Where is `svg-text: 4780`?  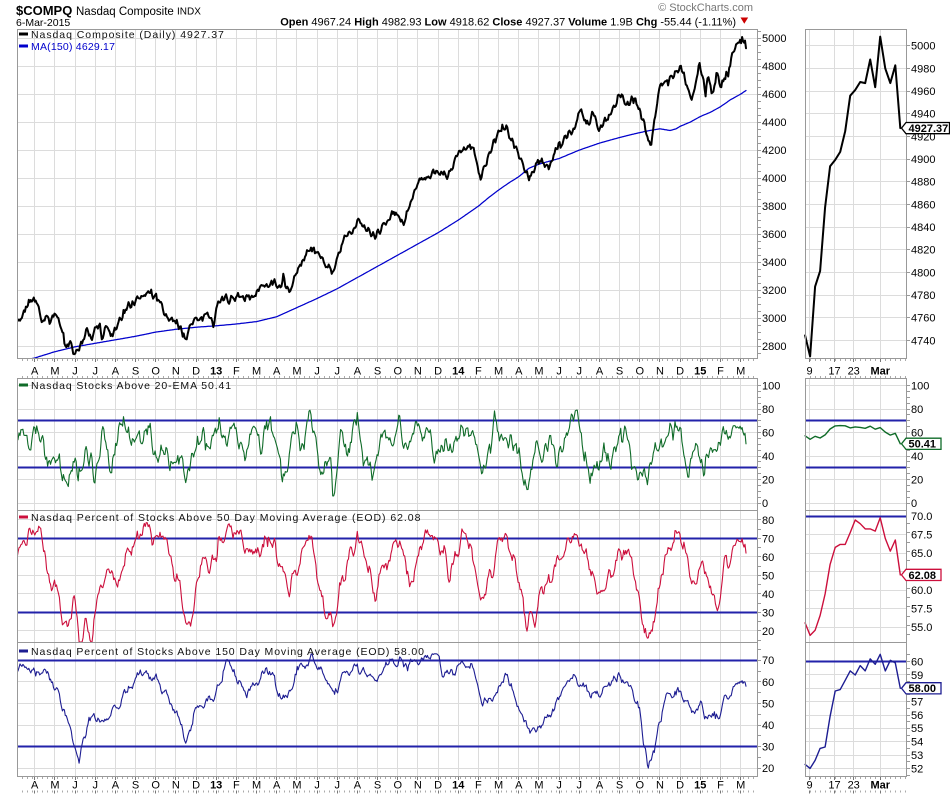 svg-text: 4780 is located at coordinates (923, 296).